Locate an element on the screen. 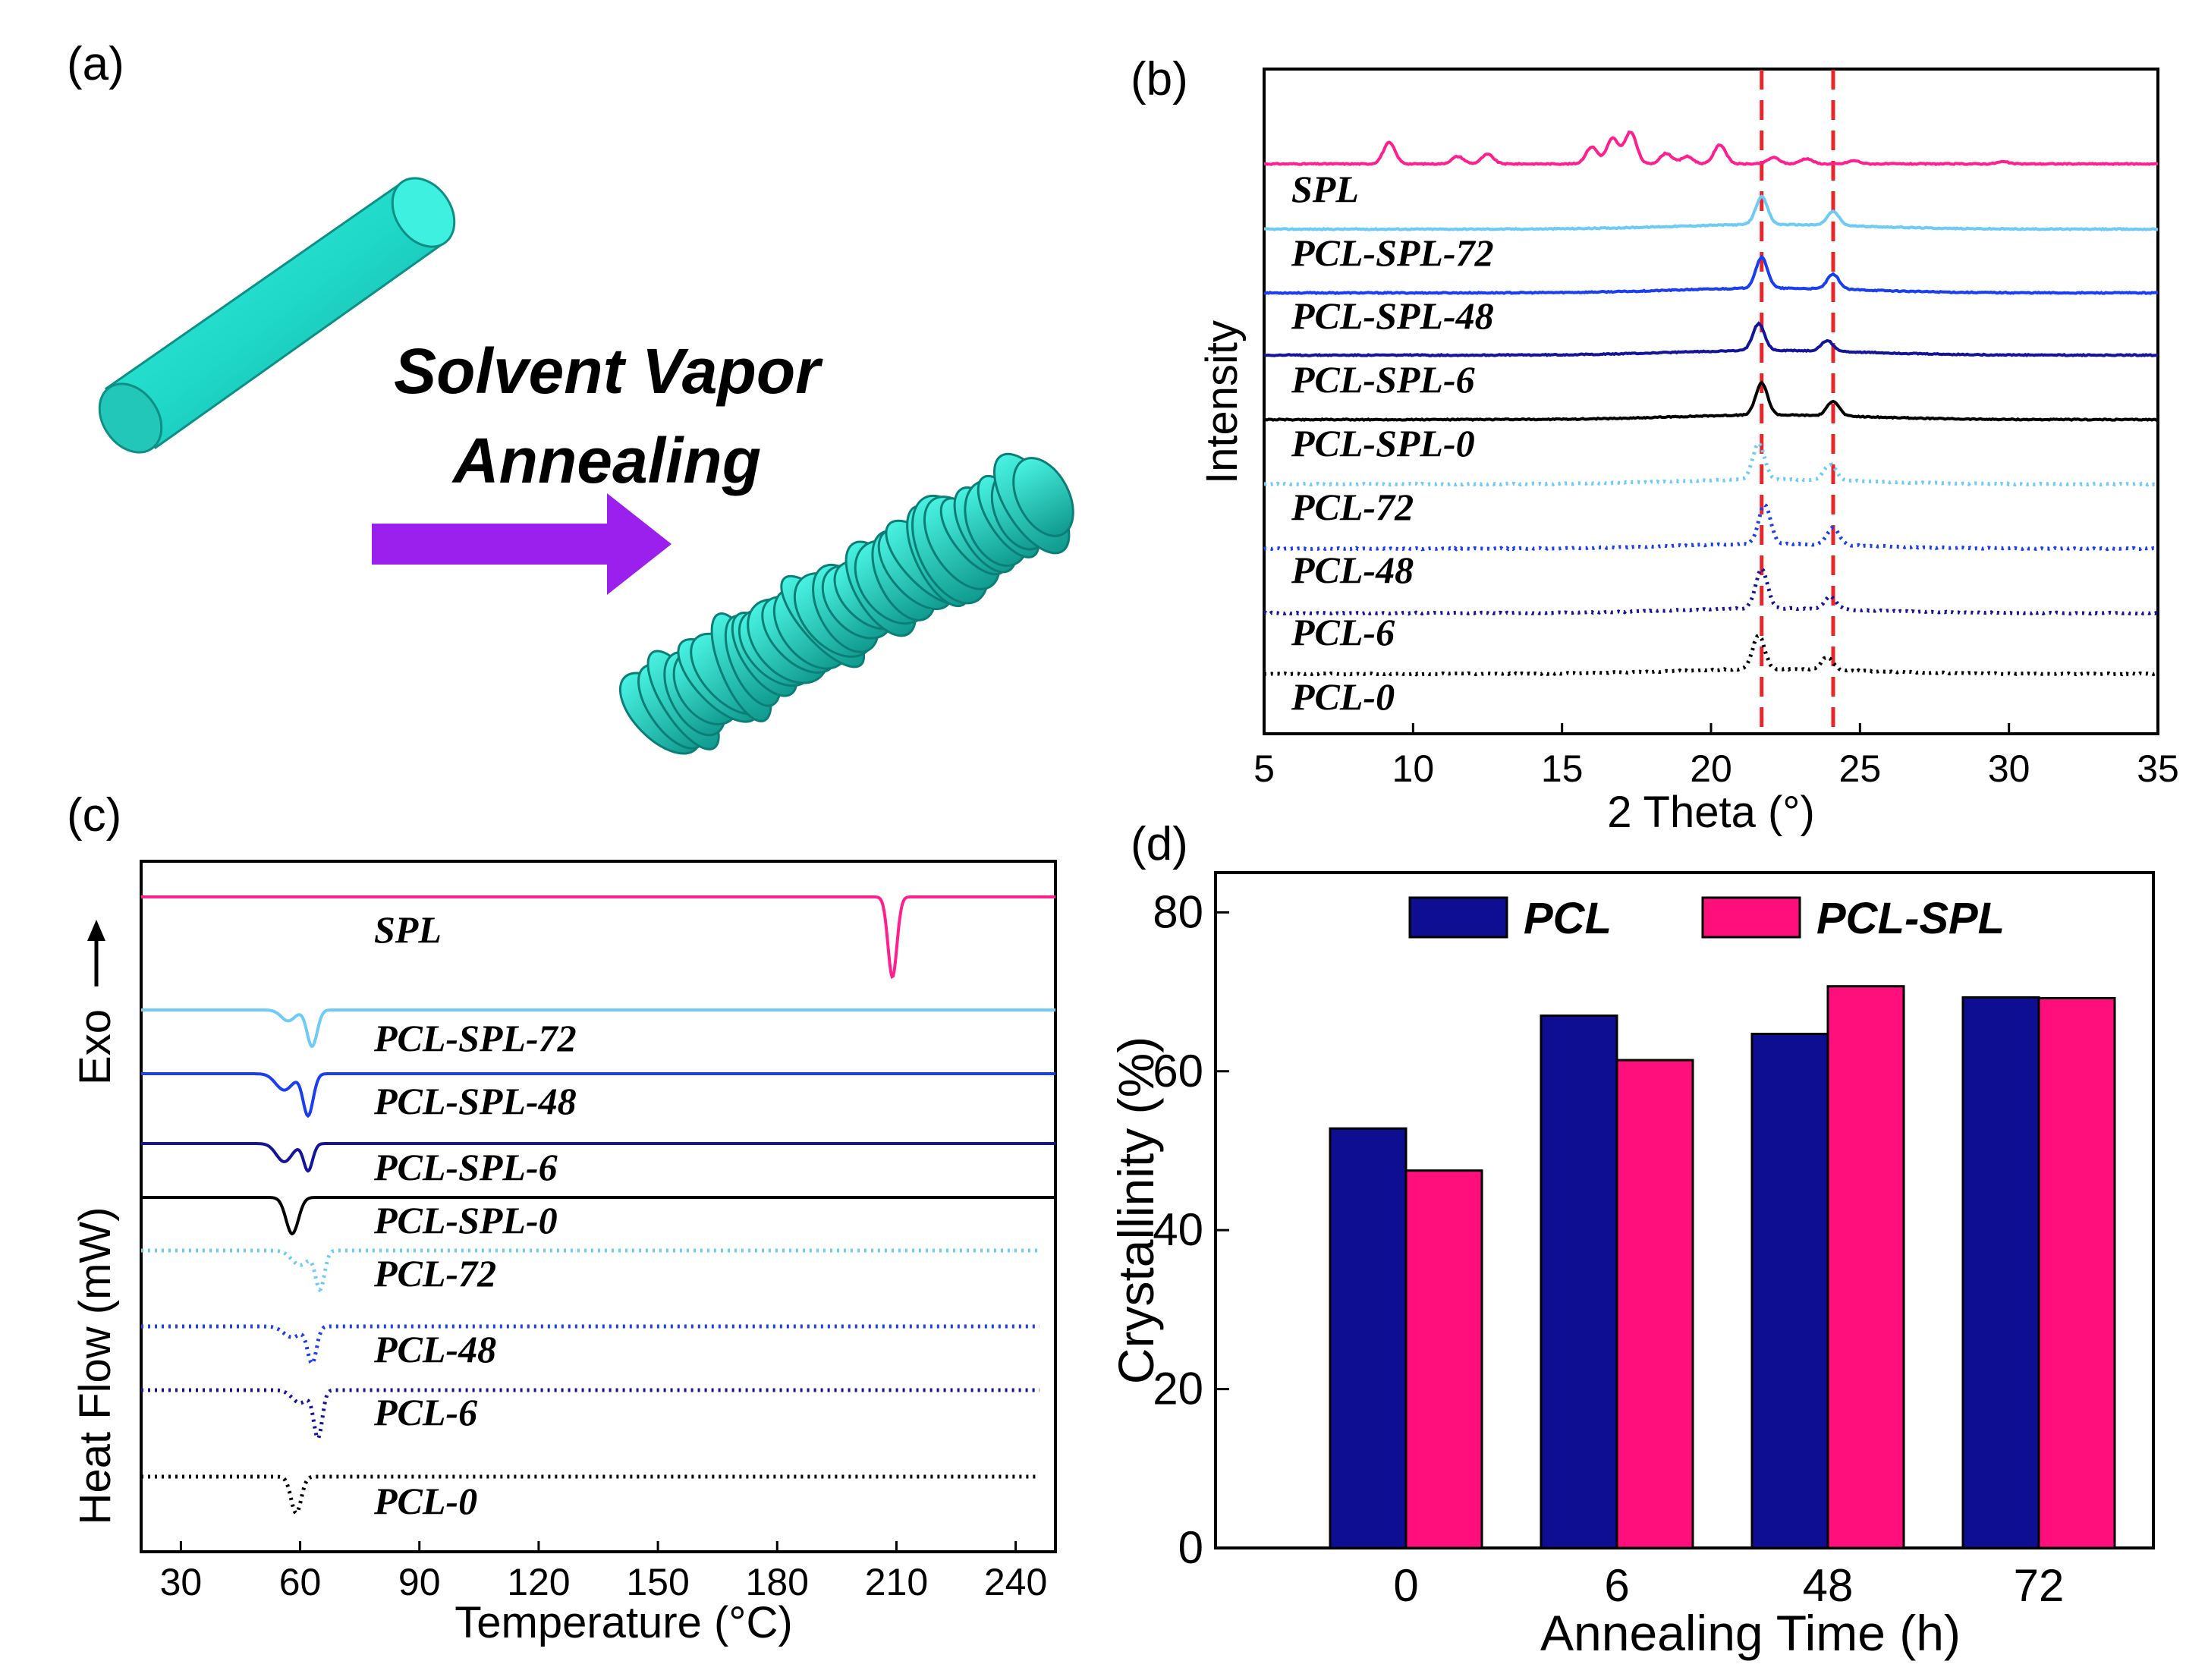  bar-y-axis: 0 20 40 60 80 is located at coordinates (1191, 1229).